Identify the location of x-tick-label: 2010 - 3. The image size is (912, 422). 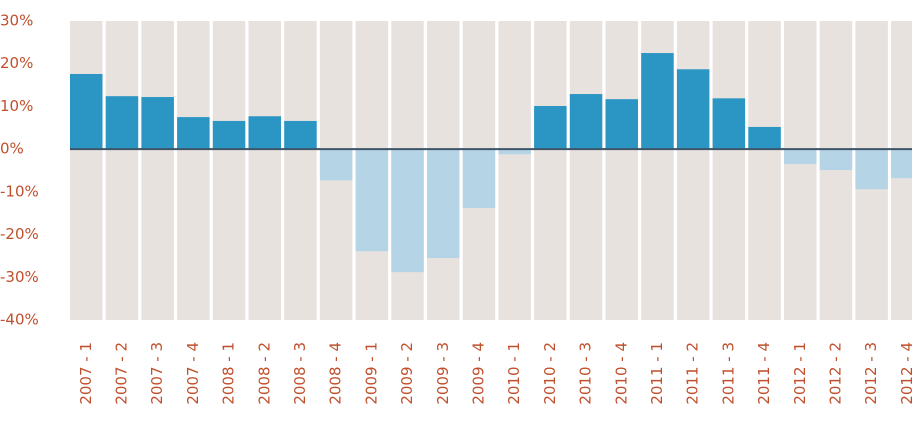
(586, 373).